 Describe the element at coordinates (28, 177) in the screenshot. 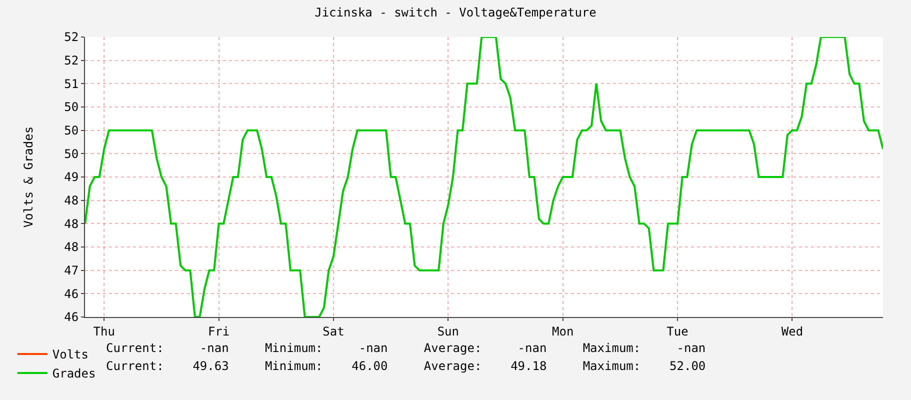

I see `y-axis-title: Volts & Grades` at that location.